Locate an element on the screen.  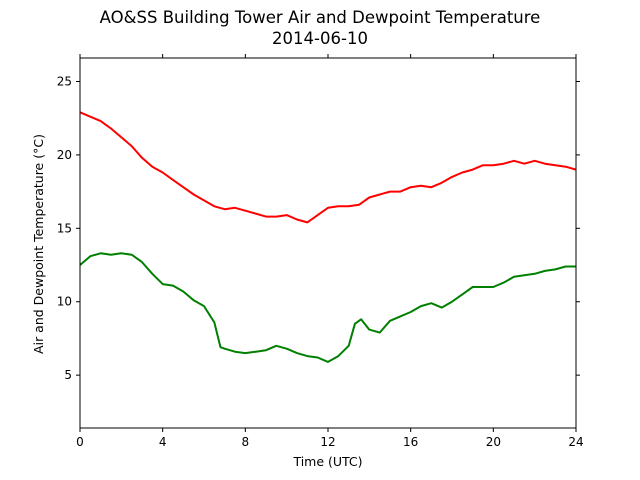
y-tick-label: 5 is located at coordinates (68, 375).